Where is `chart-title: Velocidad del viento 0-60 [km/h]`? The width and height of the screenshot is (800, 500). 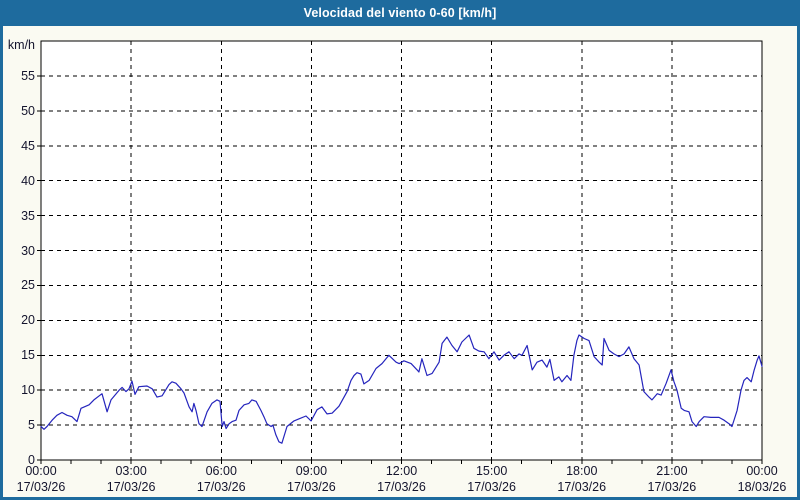 chart-title: Velocidad del viento 0-60 [km/h] is located at coordinates (400, 13).